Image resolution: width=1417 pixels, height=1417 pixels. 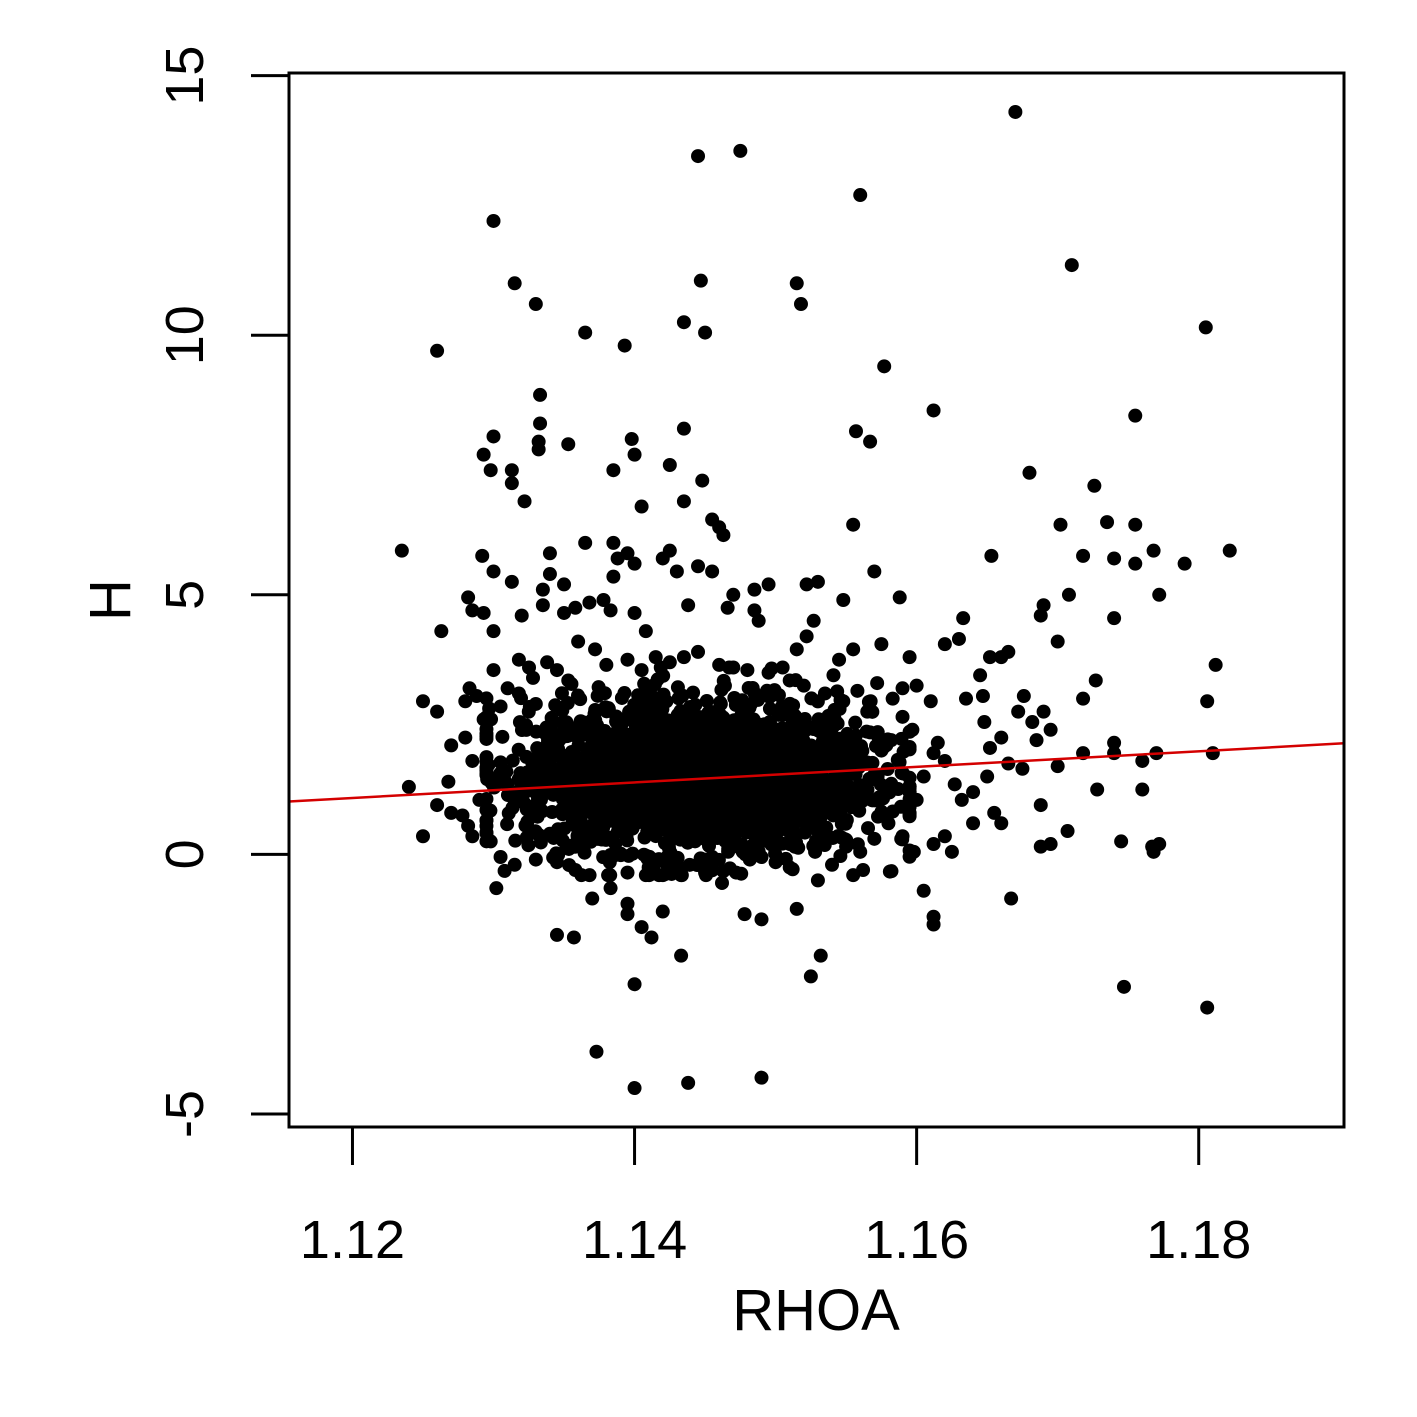 I want to click on y-tick-label: -5, so click(x=185, y=1114).